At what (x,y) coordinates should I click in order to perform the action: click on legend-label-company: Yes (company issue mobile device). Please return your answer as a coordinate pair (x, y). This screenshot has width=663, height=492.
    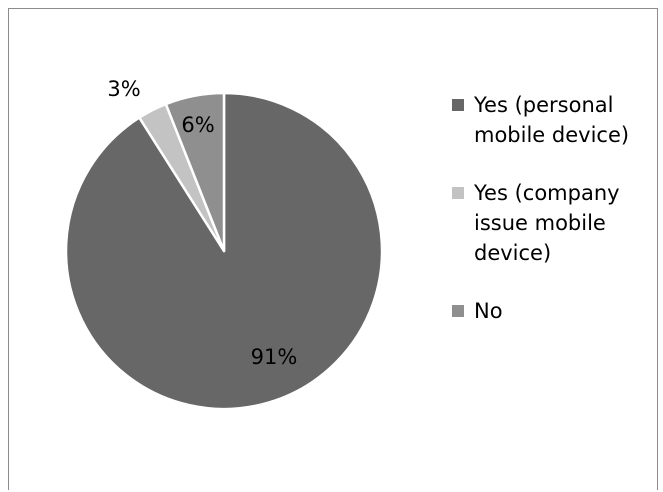
    Looking at the image, I should click on (547, 223).